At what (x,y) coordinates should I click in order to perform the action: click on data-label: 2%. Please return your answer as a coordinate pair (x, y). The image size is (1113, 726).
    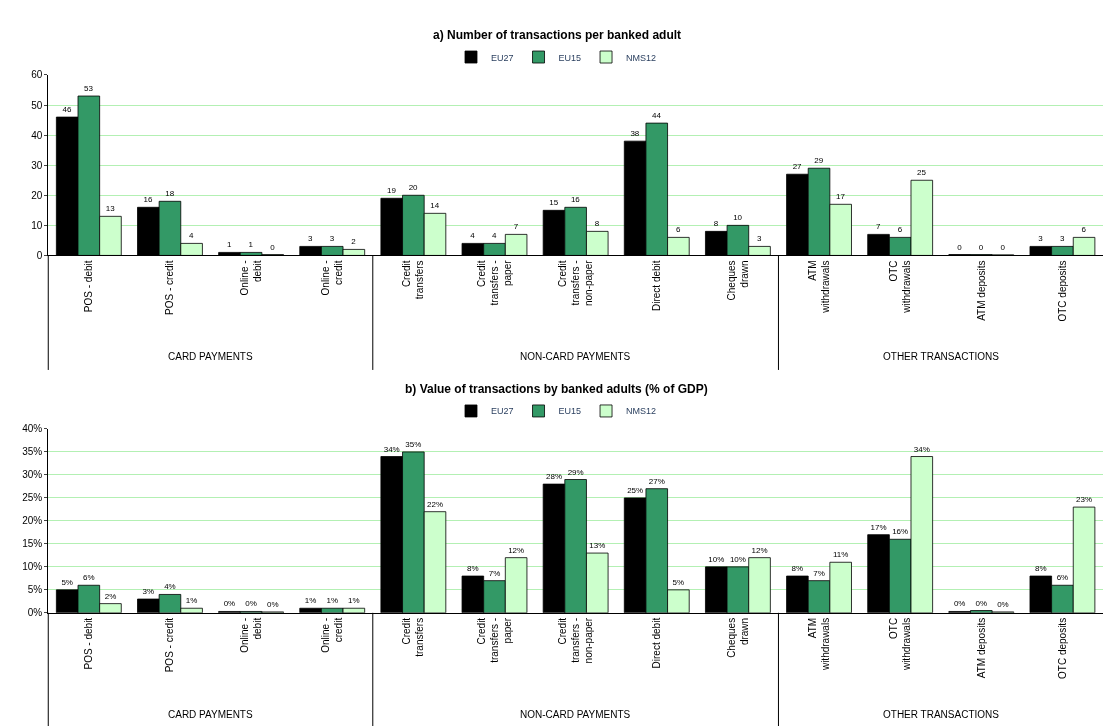
    Looking at the image, I should click on (110, 596).